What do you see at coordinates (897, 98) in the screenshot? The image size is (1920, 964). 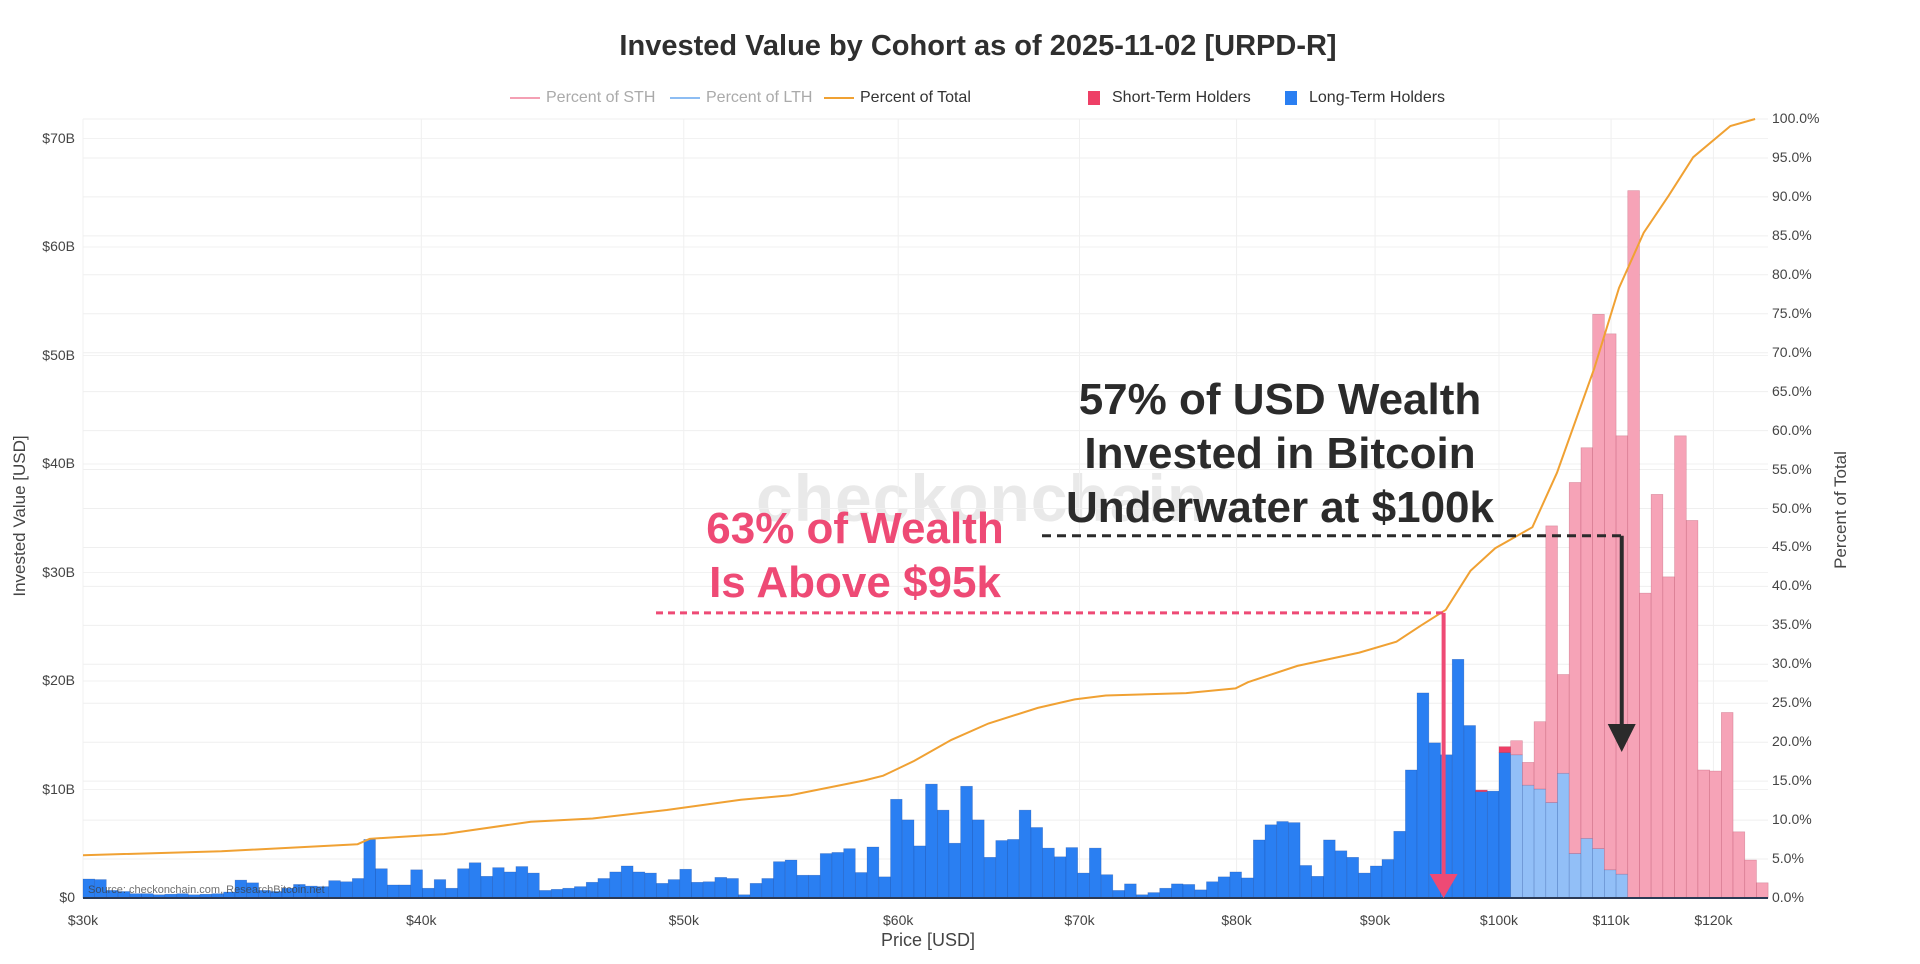 I see `legend-percent-total: Percent of Total` at bounding box center [897, 98].